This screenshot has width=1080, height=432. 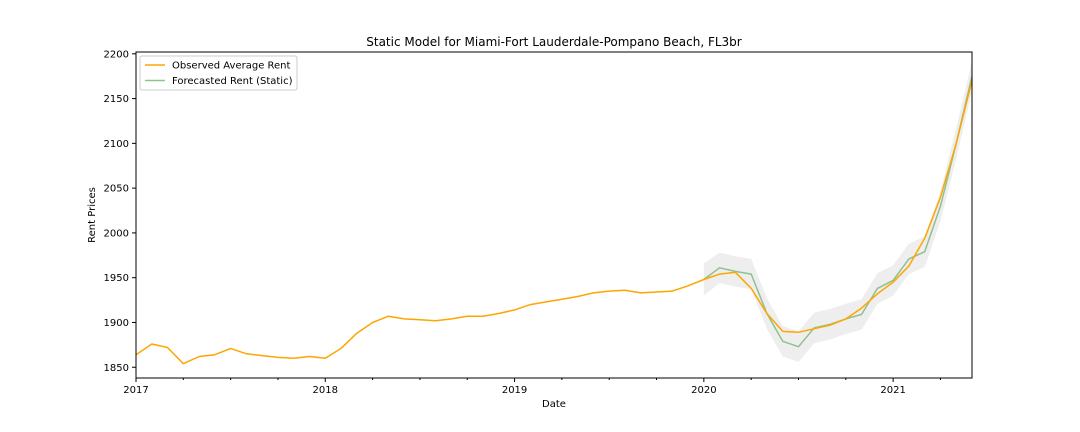 What do you see at coordinates (231, 66) in the screenshot?
I see `legend-label: Observed Average Rent` at bounding box center [231, 66].